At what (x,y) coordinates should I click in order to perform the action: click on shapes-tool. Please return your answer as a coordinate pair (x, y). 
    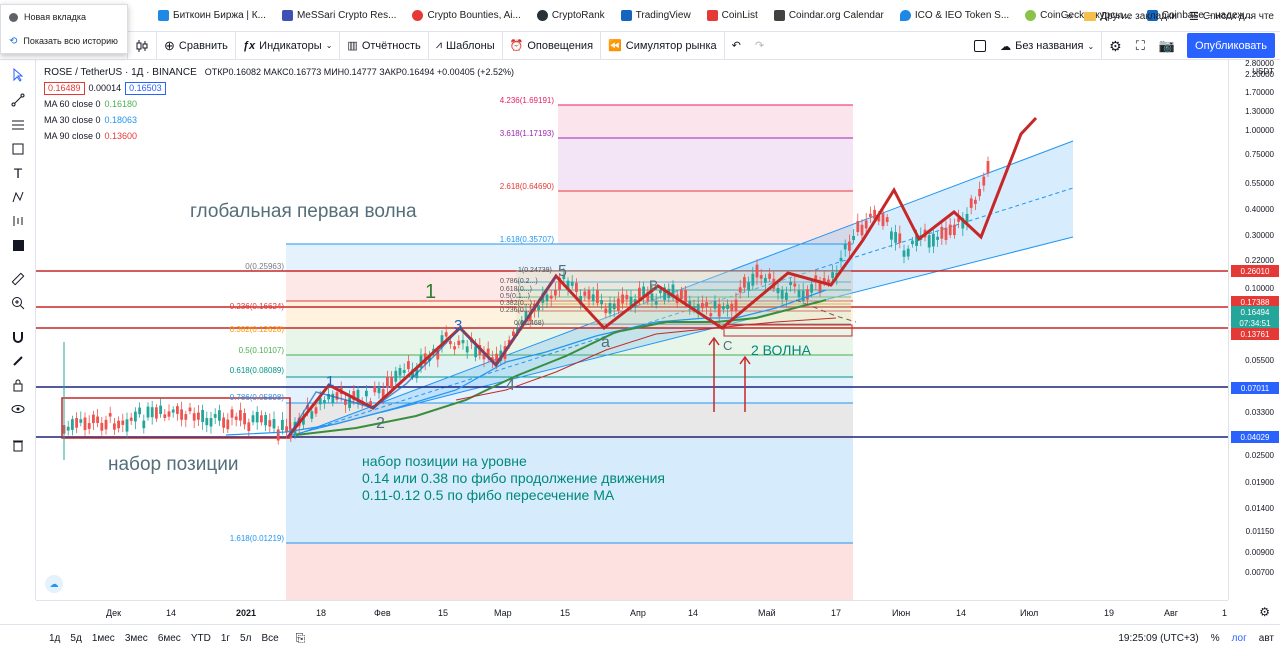
    Looking at the image, I should click on (18, 149).